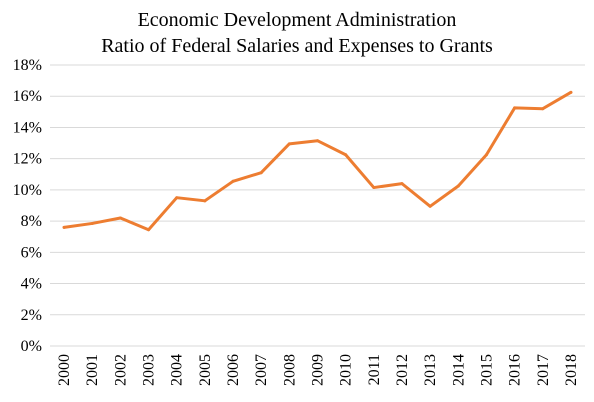 The image size is (594, 402). Describe the element at coordinates (346, 370) in the screenshot. I see `x-tick-label-2010: 2010` at that location.